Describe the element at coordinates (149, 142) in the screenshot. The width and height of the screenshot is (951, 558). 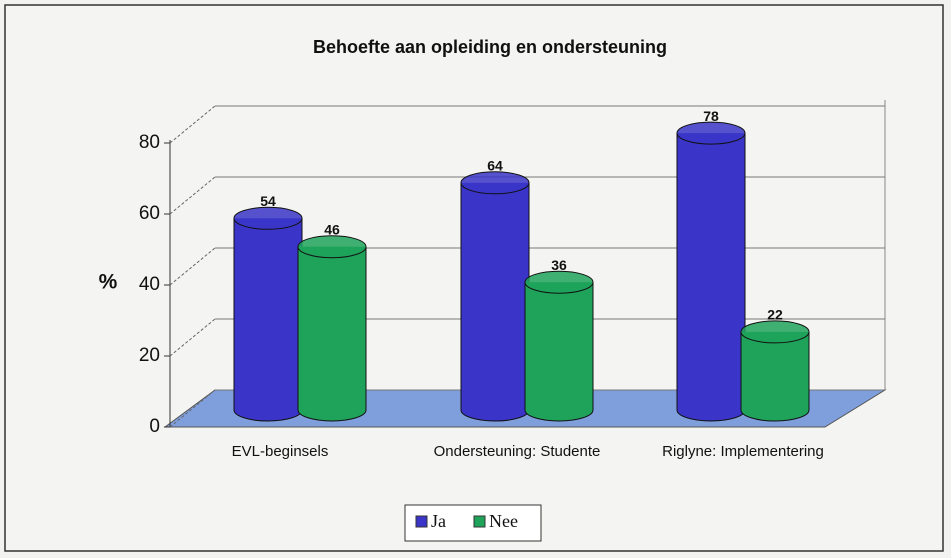
I see `y-tick-label: 80` at that location.